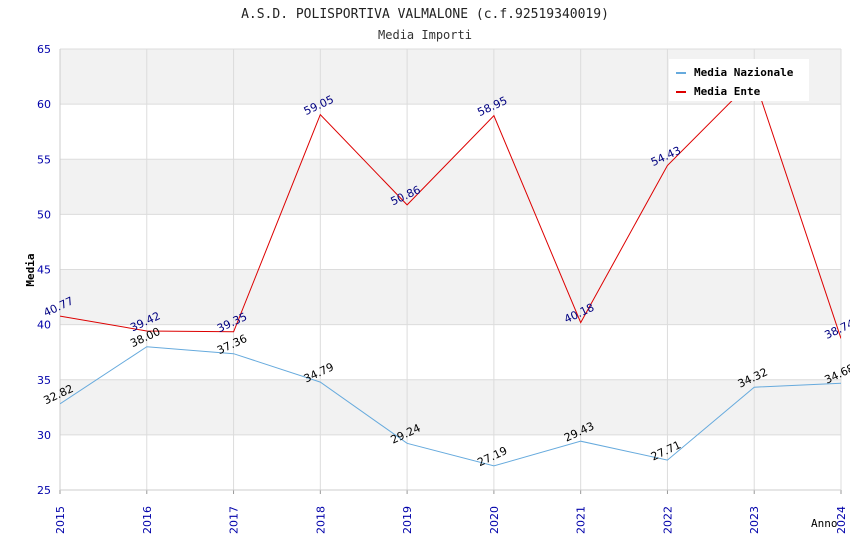  What do you see at coordinates (841, 520) in the screenshot?
I see `x-tick-label: 2024` at bounding box center [841, 520].